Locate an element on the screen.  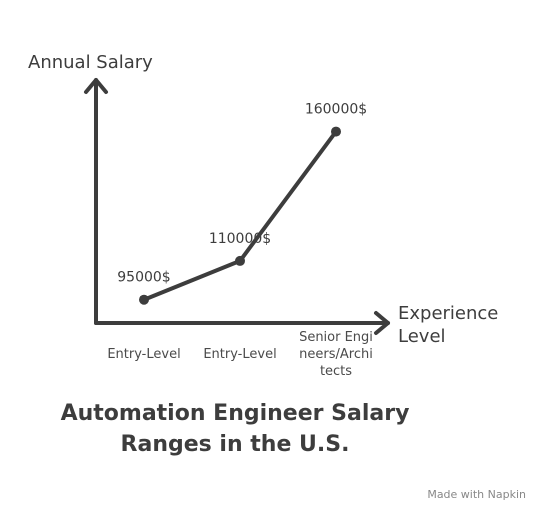
x-tick-label: Senior Engineers/Architects is located at coordinates (336, 354).